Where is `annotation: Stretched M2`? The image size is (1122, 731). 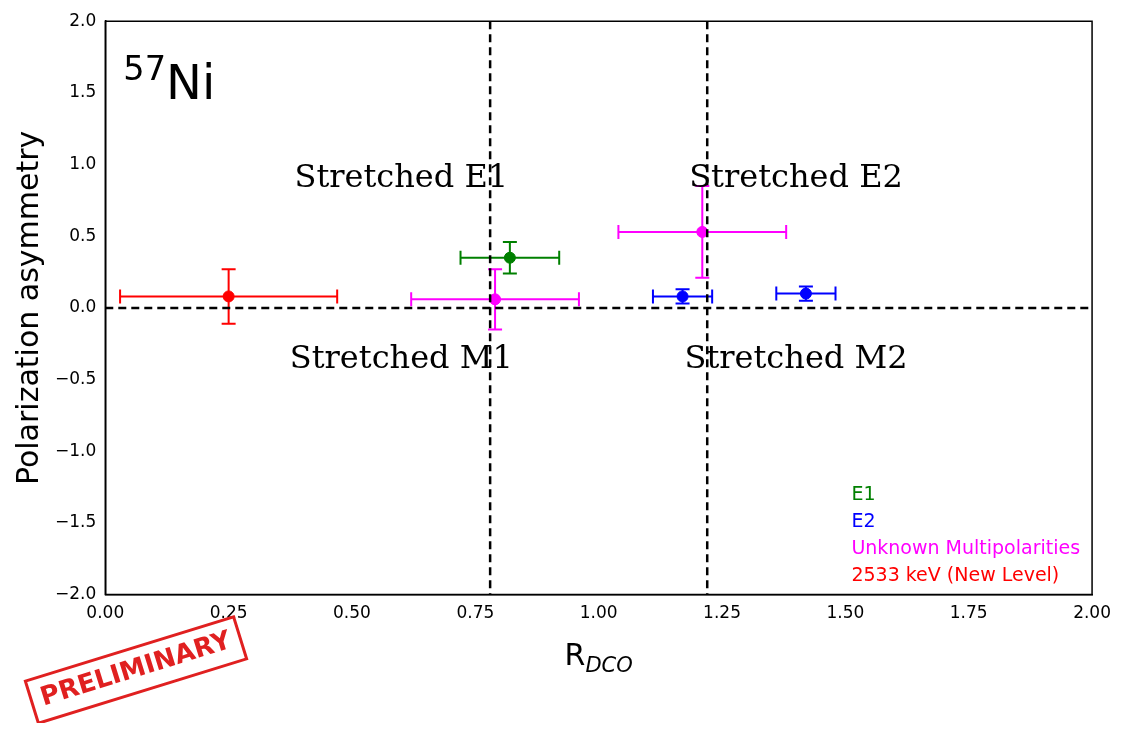 annotation: Stretched M2 is located at coordinates (796, 356).